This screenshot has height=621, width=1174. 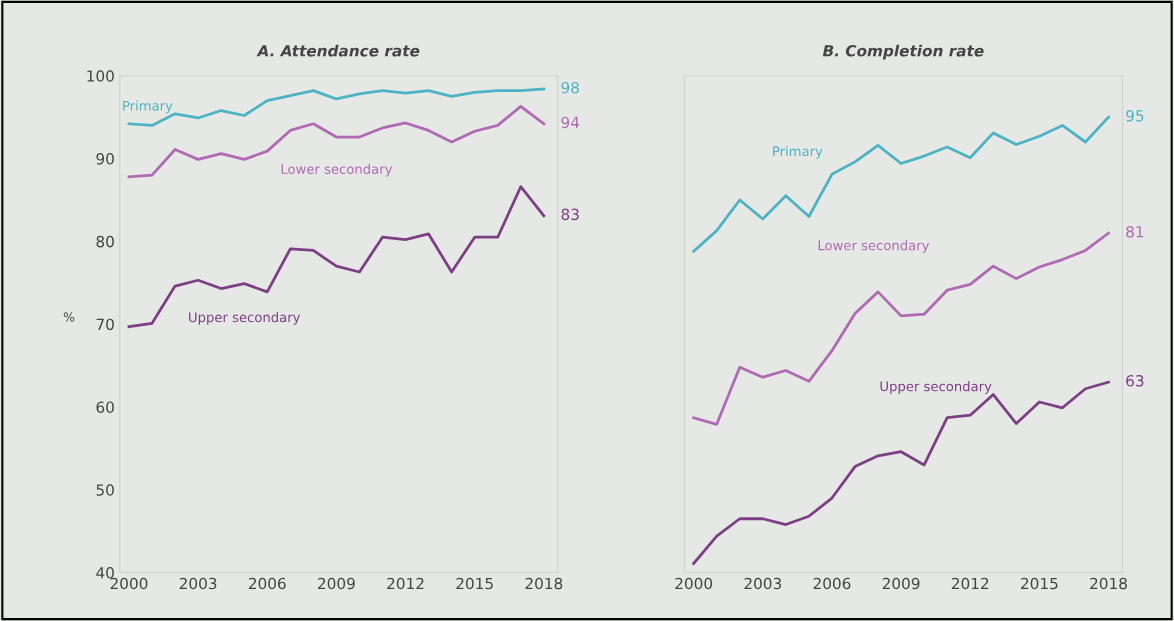 I want to click on data-label: 98, so click(x=570, y=87).